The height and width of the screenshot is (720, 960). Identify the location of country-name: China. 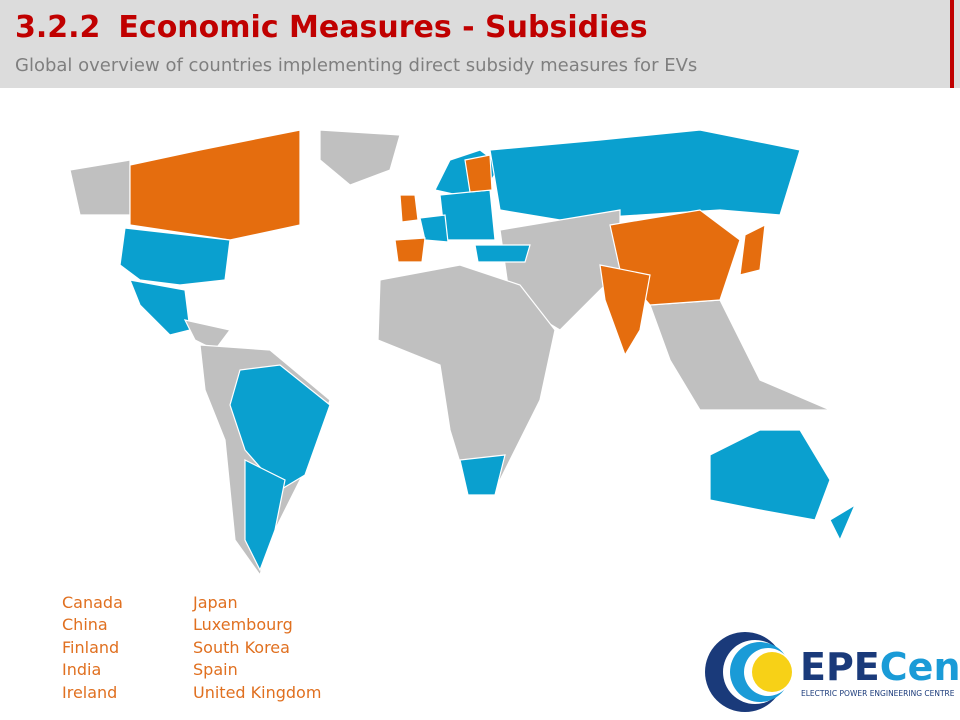
(85, 625).